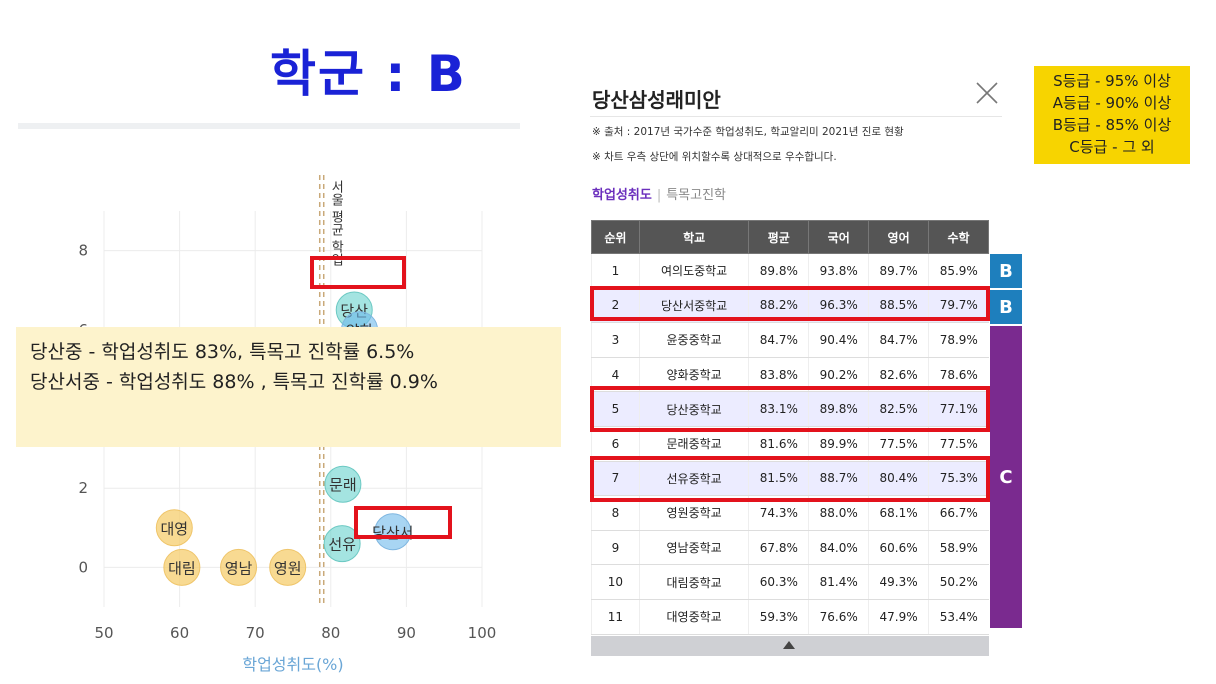 The image size is (1216, 684). What do you see at coordinates (1112, 81) in the screenshot?
I see `legend-s: S등급 - 95% 이상` at bounding box center [1112, 81].